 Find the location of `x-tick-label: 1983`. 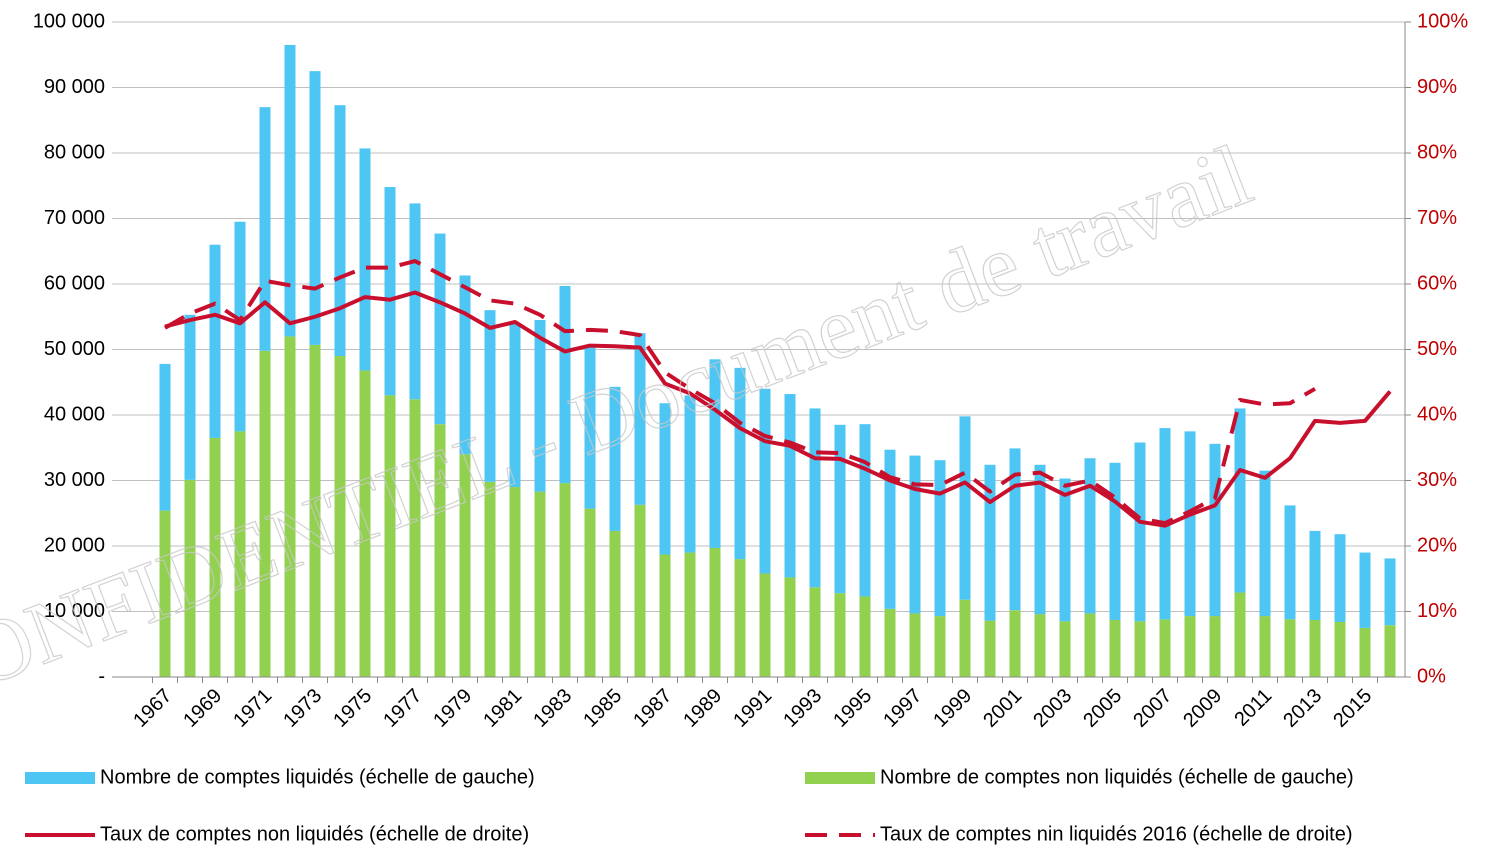

x-tick-label: 1983 is located at coordinates (552, 708).